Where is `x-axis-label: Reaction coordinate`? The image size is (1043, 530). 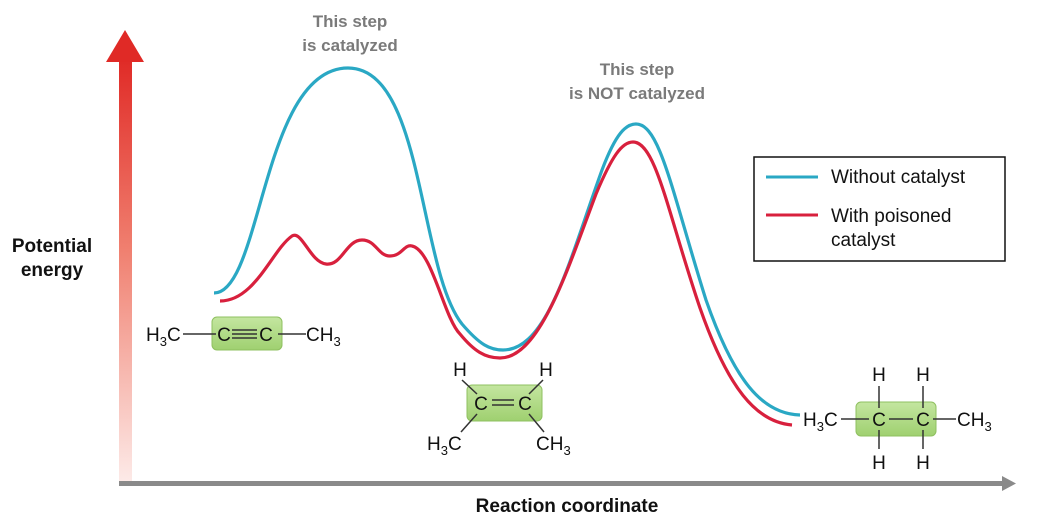
x-axis-label: Reaction coordinate is located at coordinates (567, 506).